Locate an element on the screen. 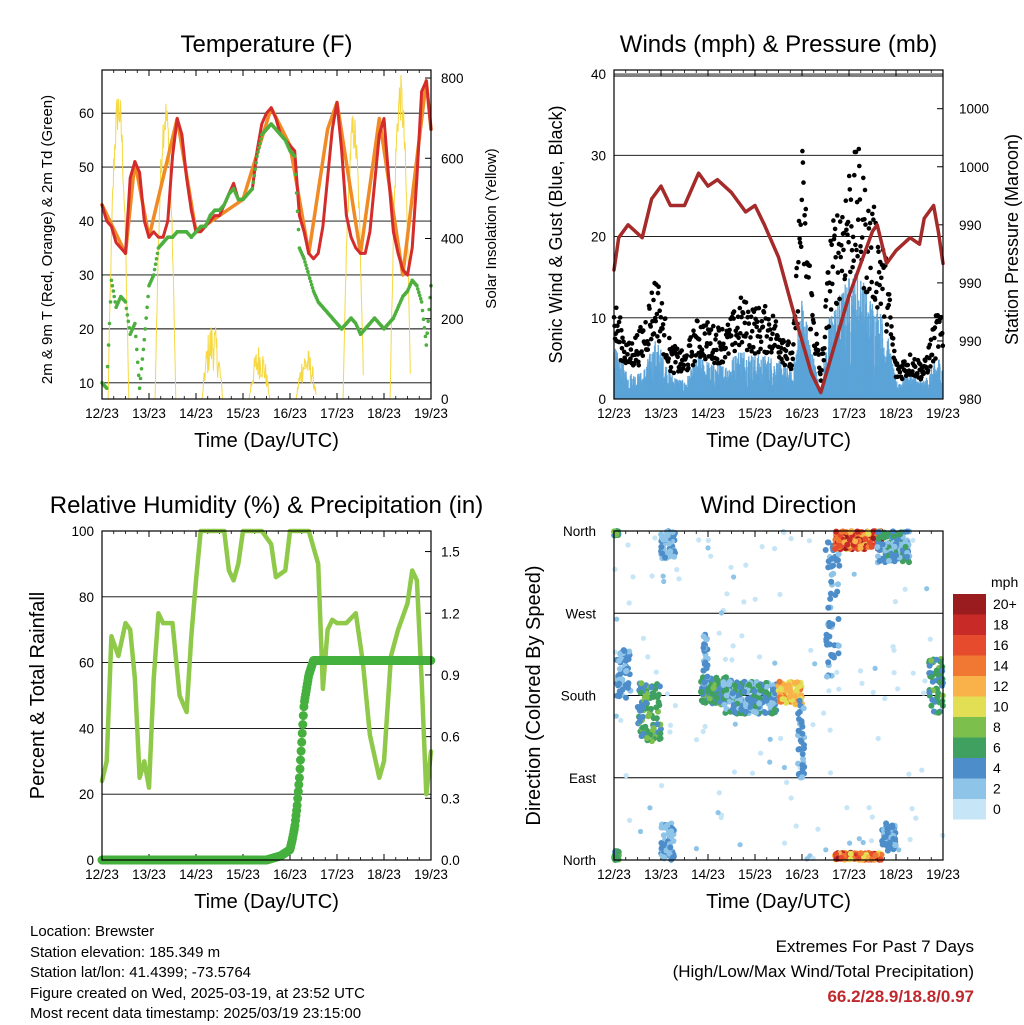  colorbar-label: 10 is located at coordinates (1001, 707).